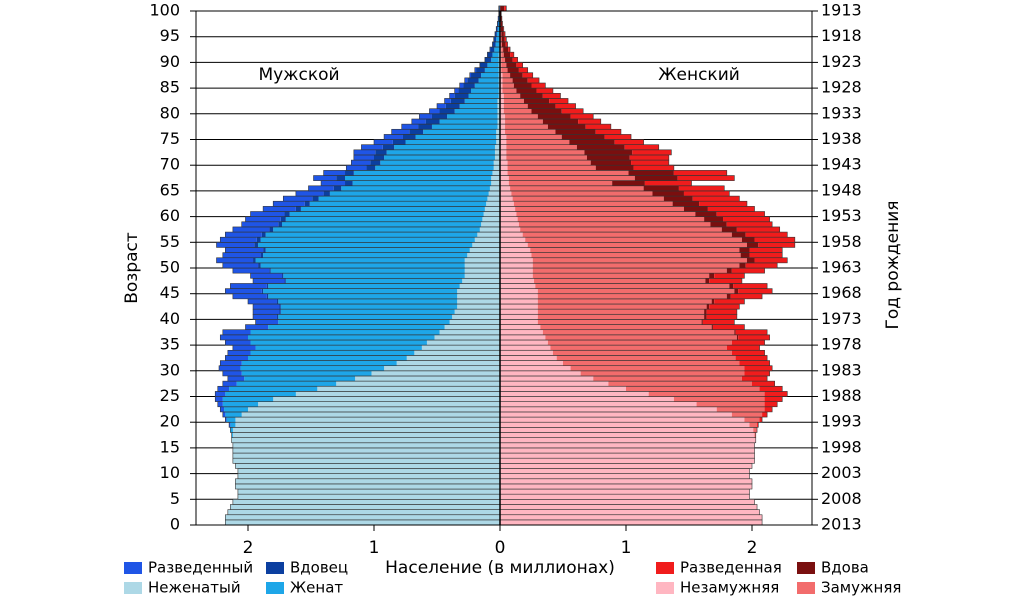 The image size is (1024, 607). What do you see at coordinates (170, 138) in the screenshot?
I see `age-tick-label: 75` at bounding box center [170, 138].